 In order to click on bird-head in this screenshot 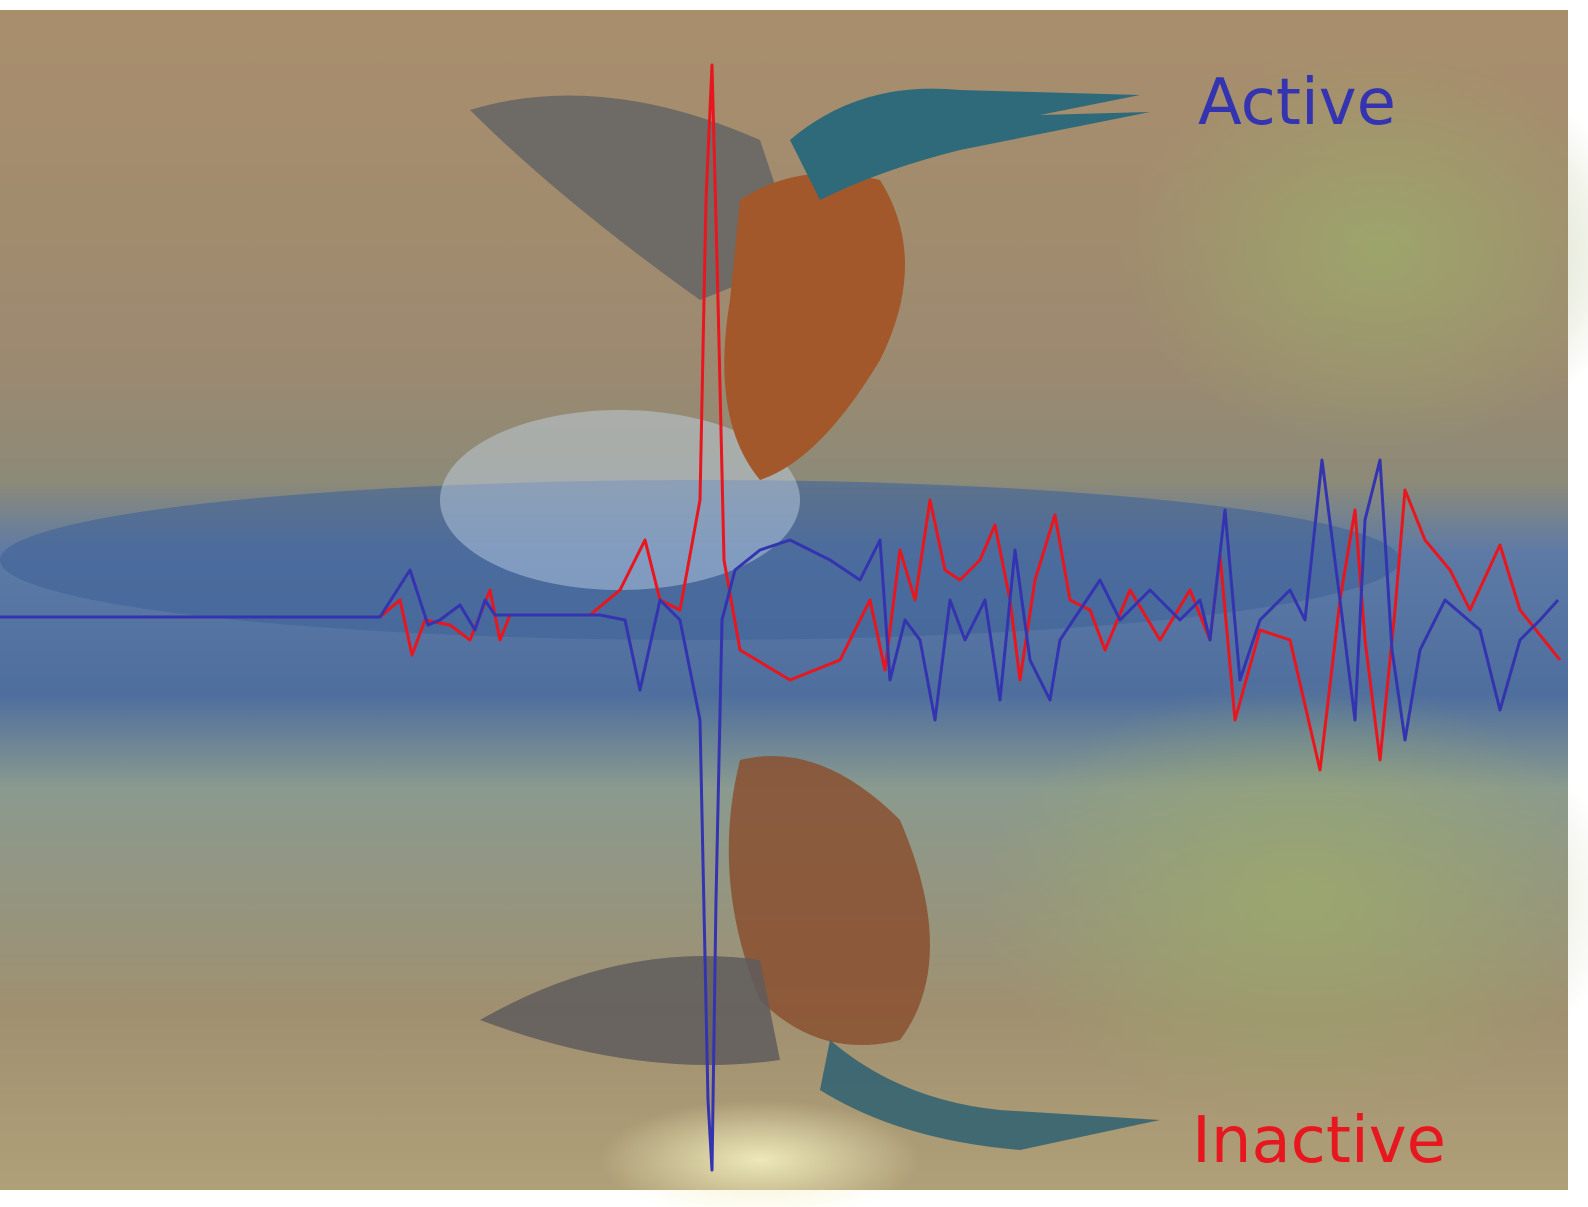, I will do `click(970, 144)`.